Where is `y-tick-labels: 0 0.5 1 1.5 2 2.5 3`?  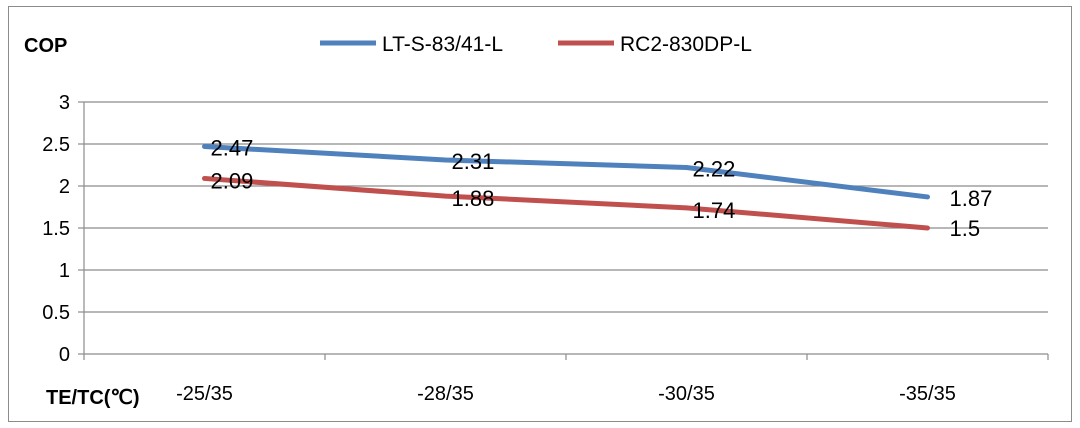 y-tick-labels: 0 0.5 1 1.5 2 2.5 3 is located at coordinates (56, 229).